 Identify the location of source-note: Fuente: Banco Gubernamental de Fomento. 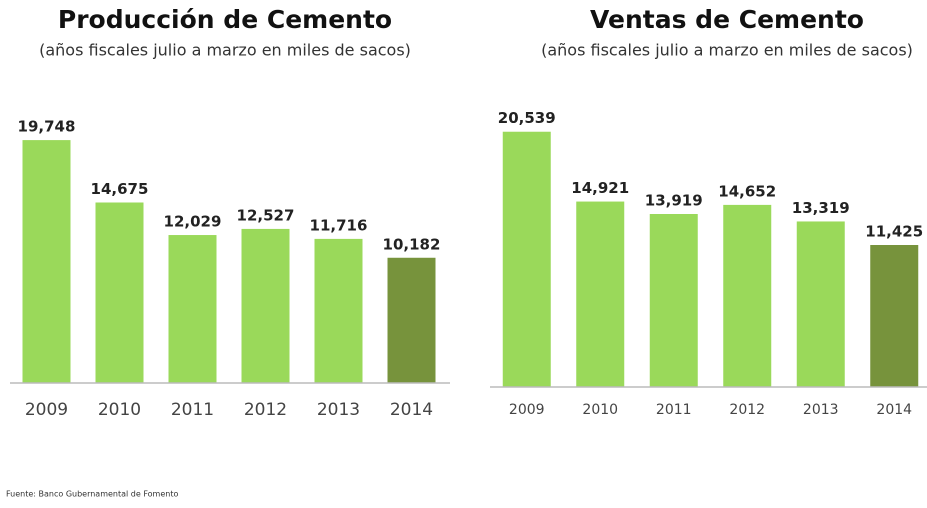
(92, 494).